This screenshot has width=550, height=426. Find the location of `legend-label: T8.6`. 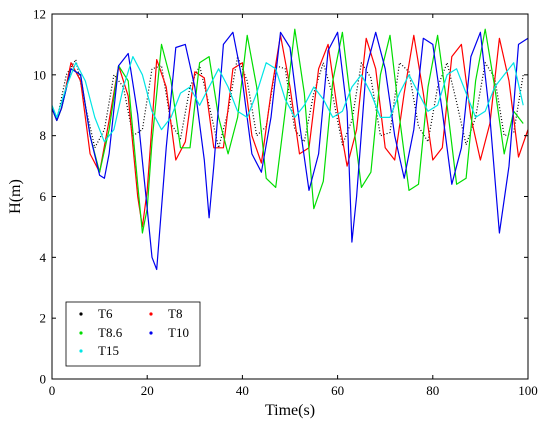

legend-label: T8.6 is located at coordinates (110, 332).